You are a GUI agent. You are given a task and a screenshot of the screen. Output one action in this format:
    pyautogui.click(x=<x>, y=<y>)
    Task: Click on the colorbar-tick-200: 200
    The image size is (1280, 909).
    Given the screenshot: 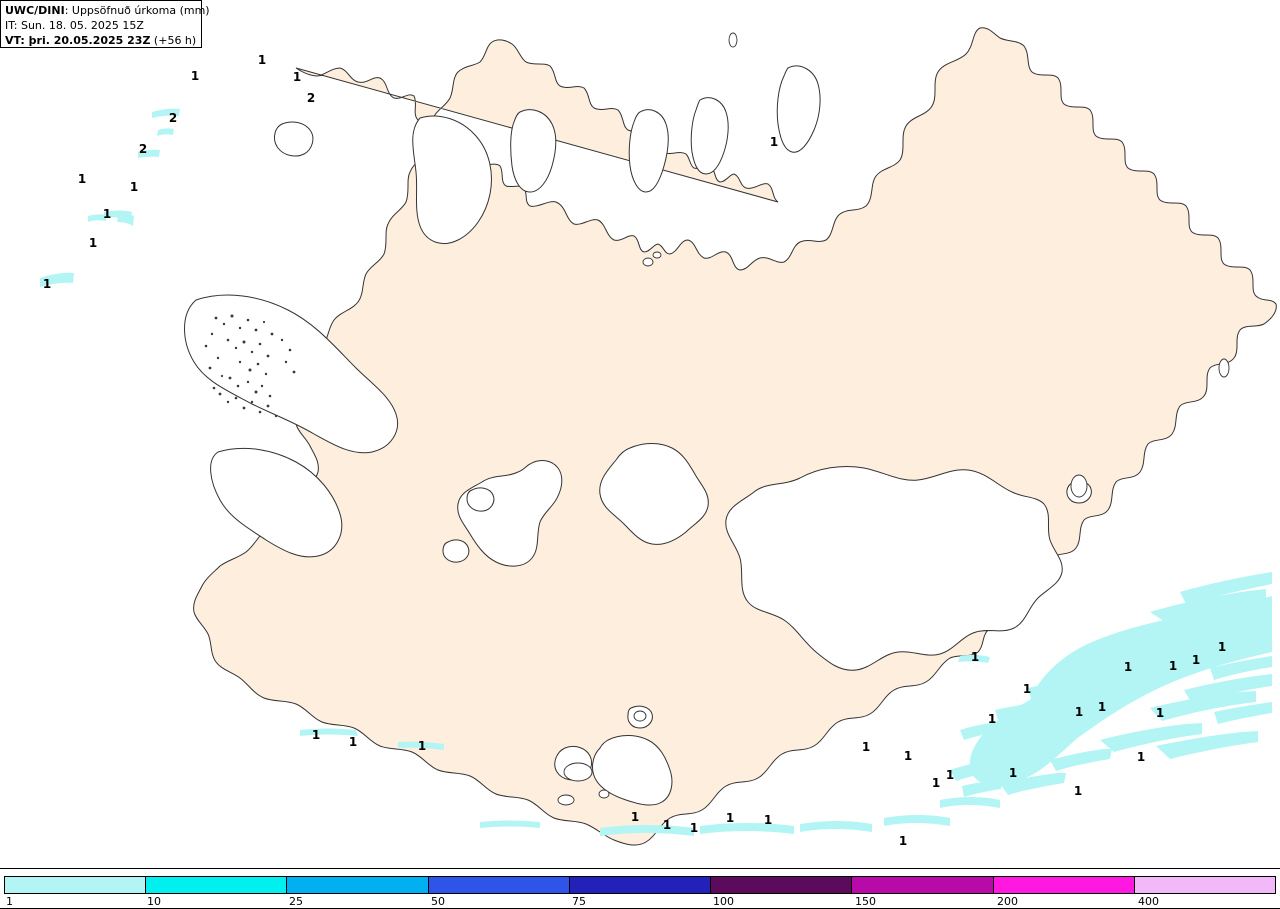 What is the action you would take?
    pyautogui.click(x=1007, y=901)
    